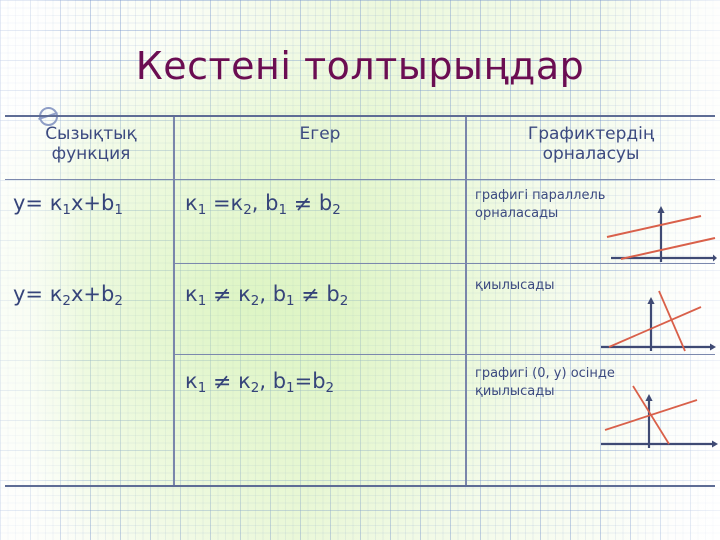  I want to click on condition-3-b1: b1, so click(283, 382).